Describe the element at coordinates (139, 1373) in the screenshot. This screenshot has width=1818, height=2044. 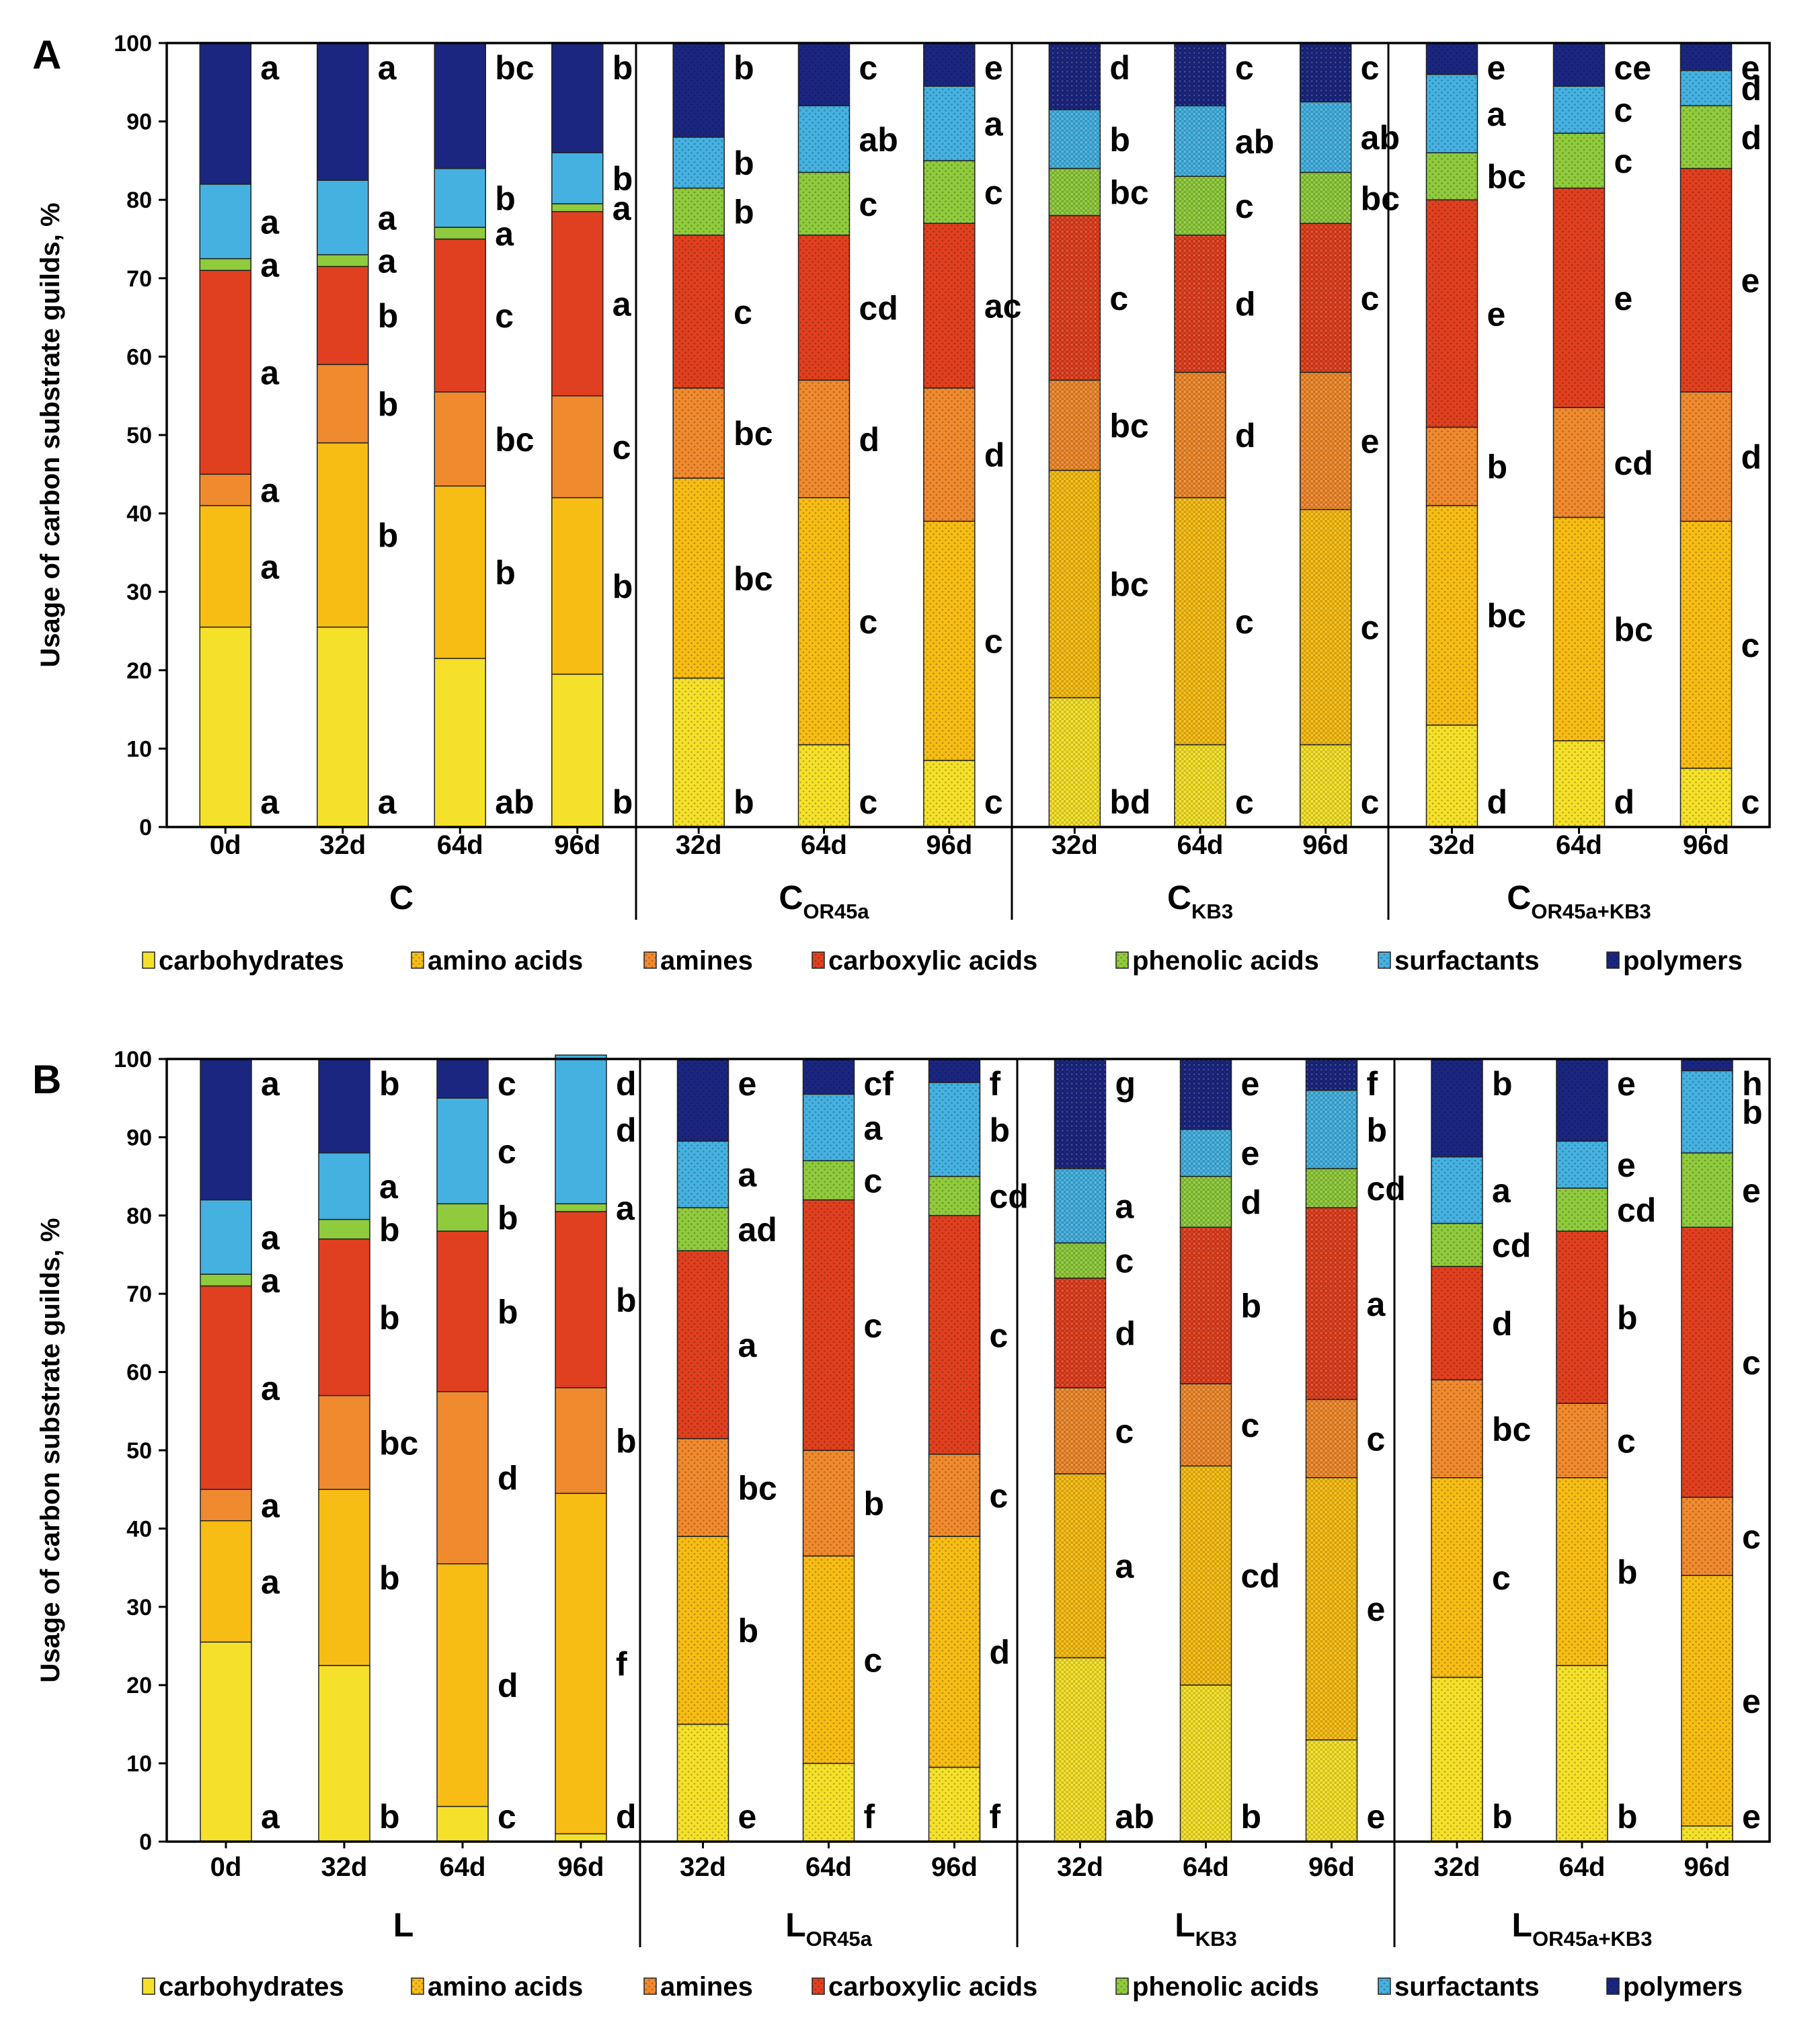
I see `y-tick-label: 60` at that location.